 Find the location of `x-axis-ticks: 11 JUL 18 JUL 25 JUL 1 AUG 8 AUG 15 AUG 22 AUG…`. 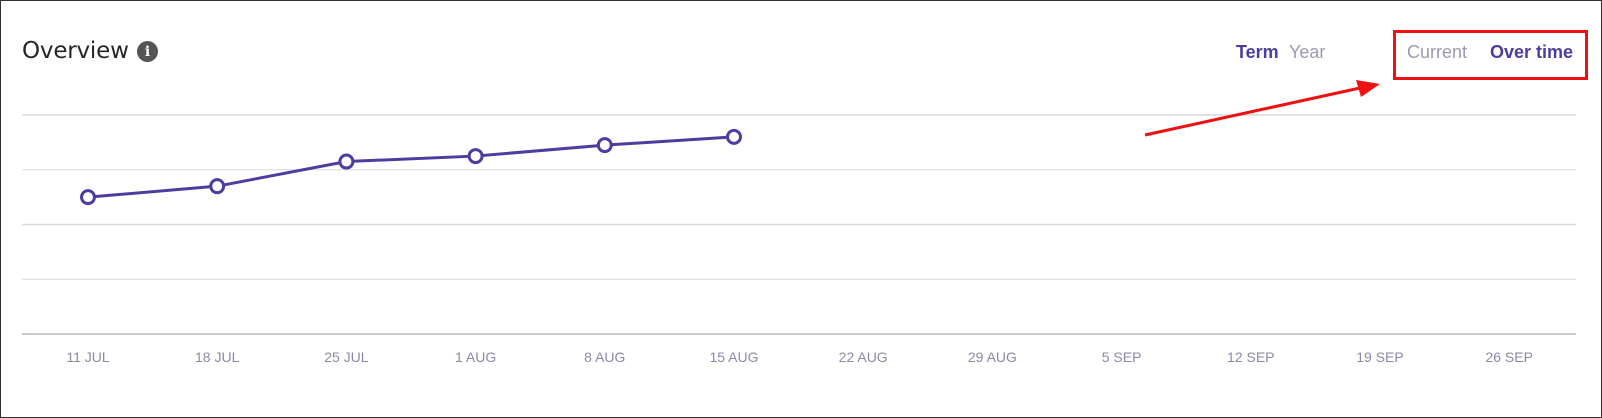

x-axis-ticks: 11 JUL 18 JUL 25 JUL 1 AUG 8 AUG 15 AUG 22 AUG… is located at coordinates (799, 357).